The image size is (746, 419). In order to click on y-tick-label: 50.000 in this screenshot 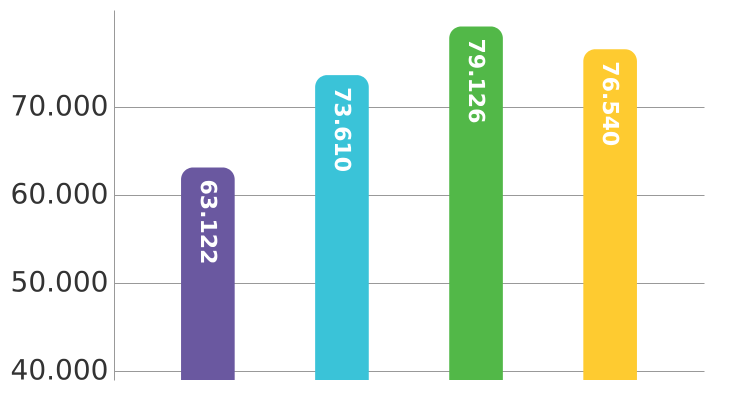, I will do `click(59, 282)`.